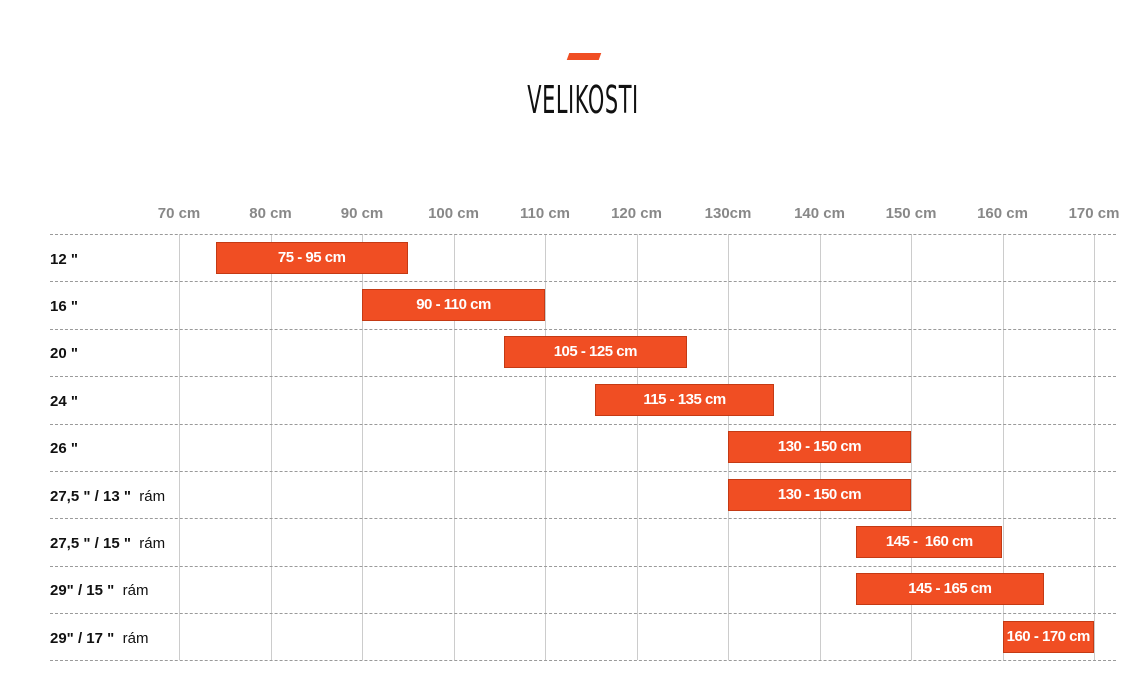 The image size is (1146, 680). I want to click on row-label: 29" / 15 " rám, so click(99, 591).